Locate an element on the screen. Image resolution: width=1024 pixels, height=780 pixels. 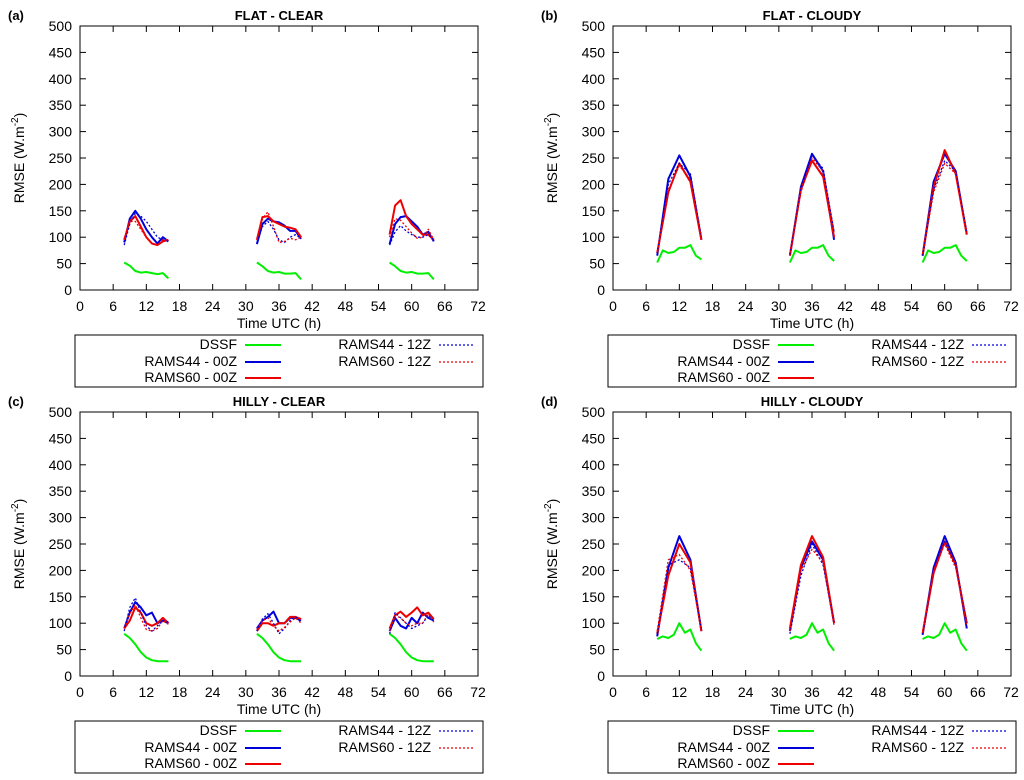
legend-label-rams44-12z: RAMS44 - 12Z is located at coordinates (917, 730).